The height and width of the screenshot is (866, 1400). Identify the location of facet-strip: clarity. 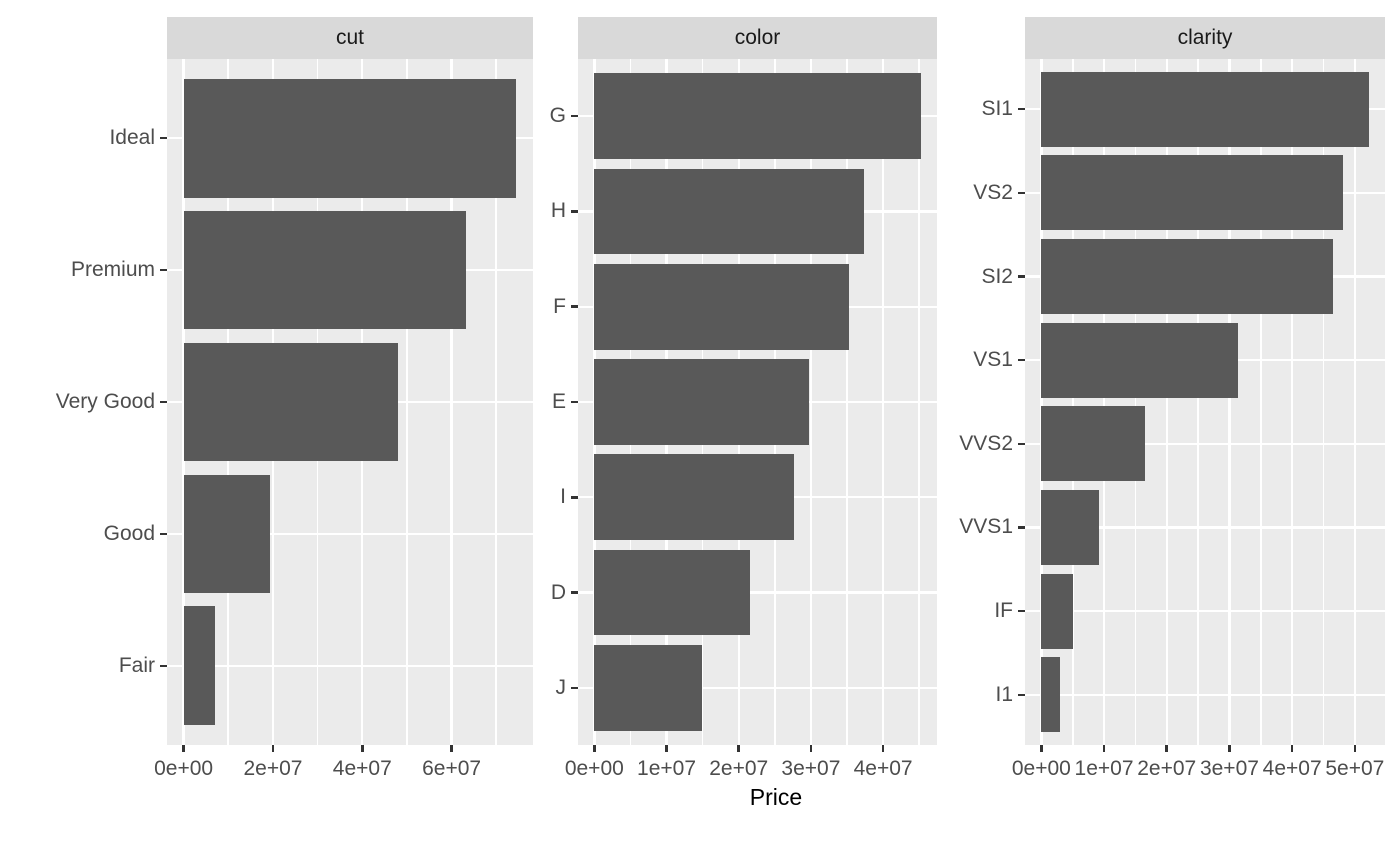
(1205, 38).